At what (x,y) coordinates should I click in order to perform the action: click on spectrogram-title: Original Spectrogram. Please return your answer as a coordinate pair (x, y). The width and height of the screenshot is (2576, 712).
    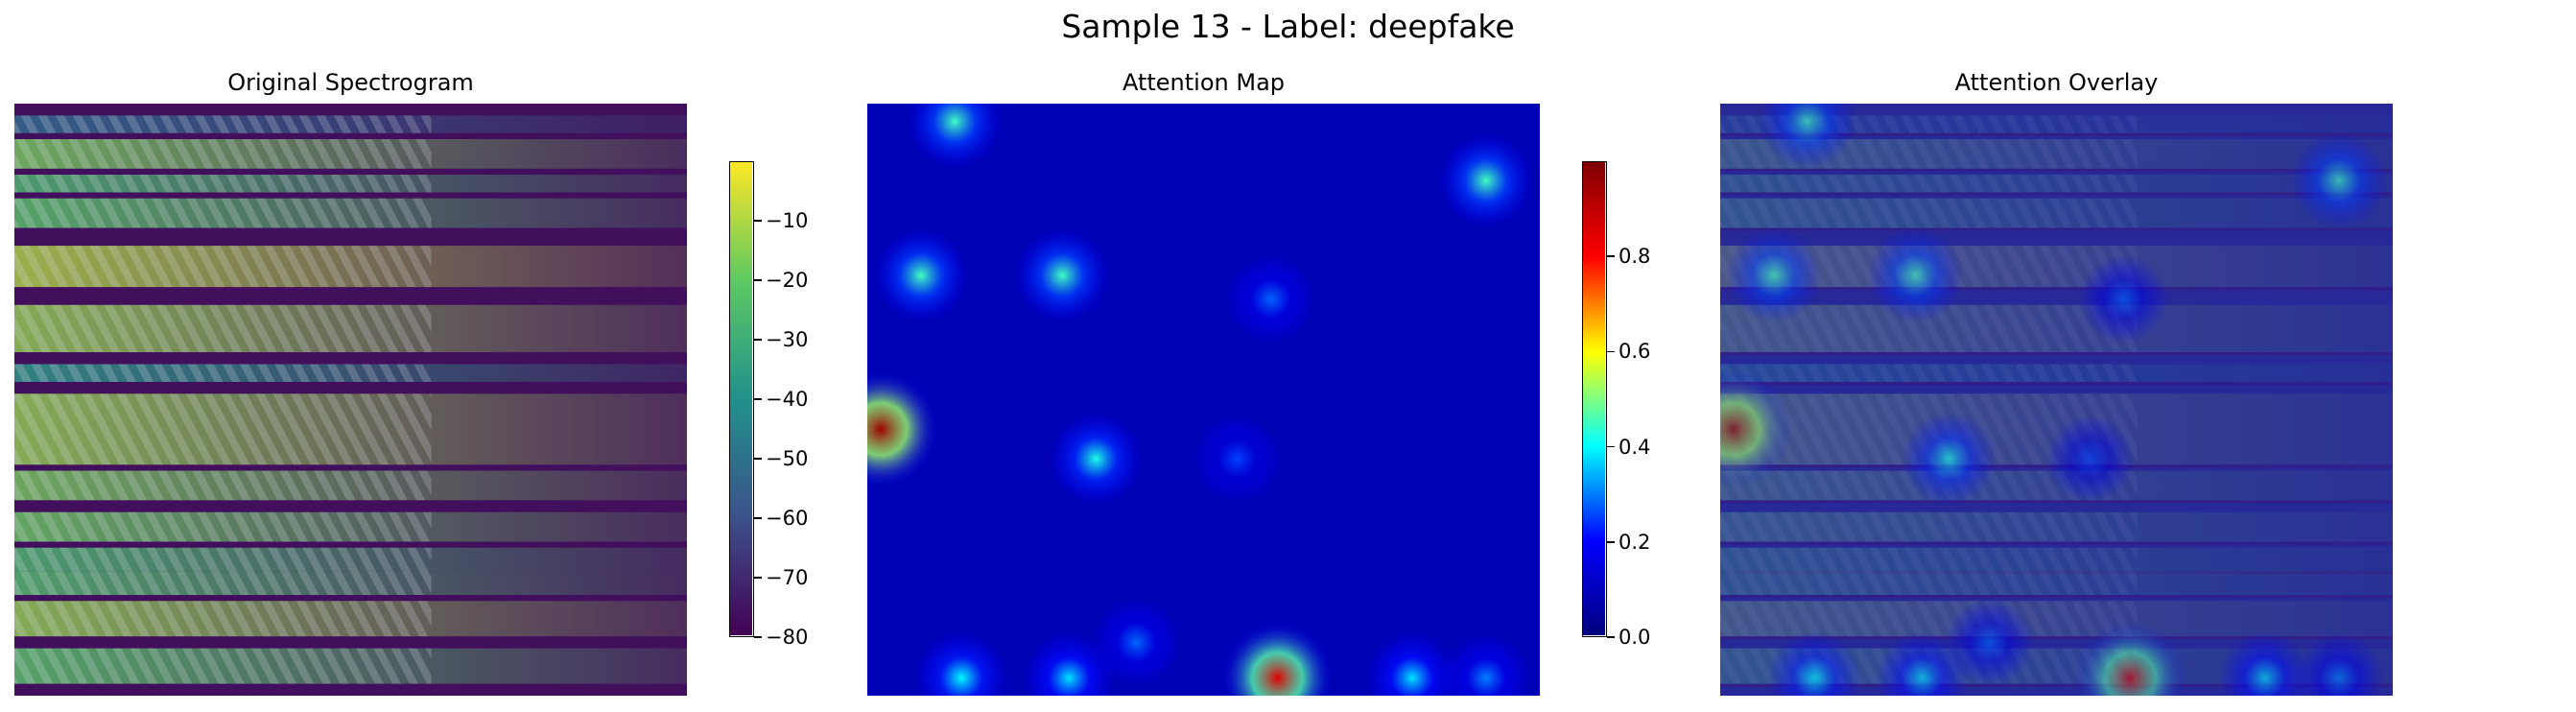
    Looking at the image, I should click on (350, 82).